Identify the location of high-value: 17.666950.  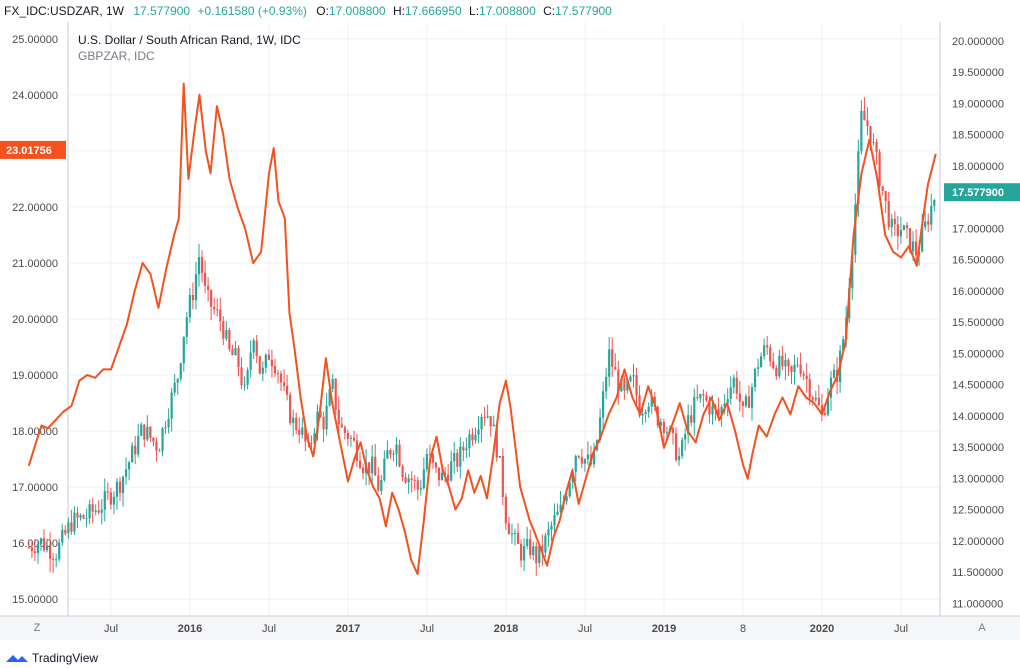
(433, 11).